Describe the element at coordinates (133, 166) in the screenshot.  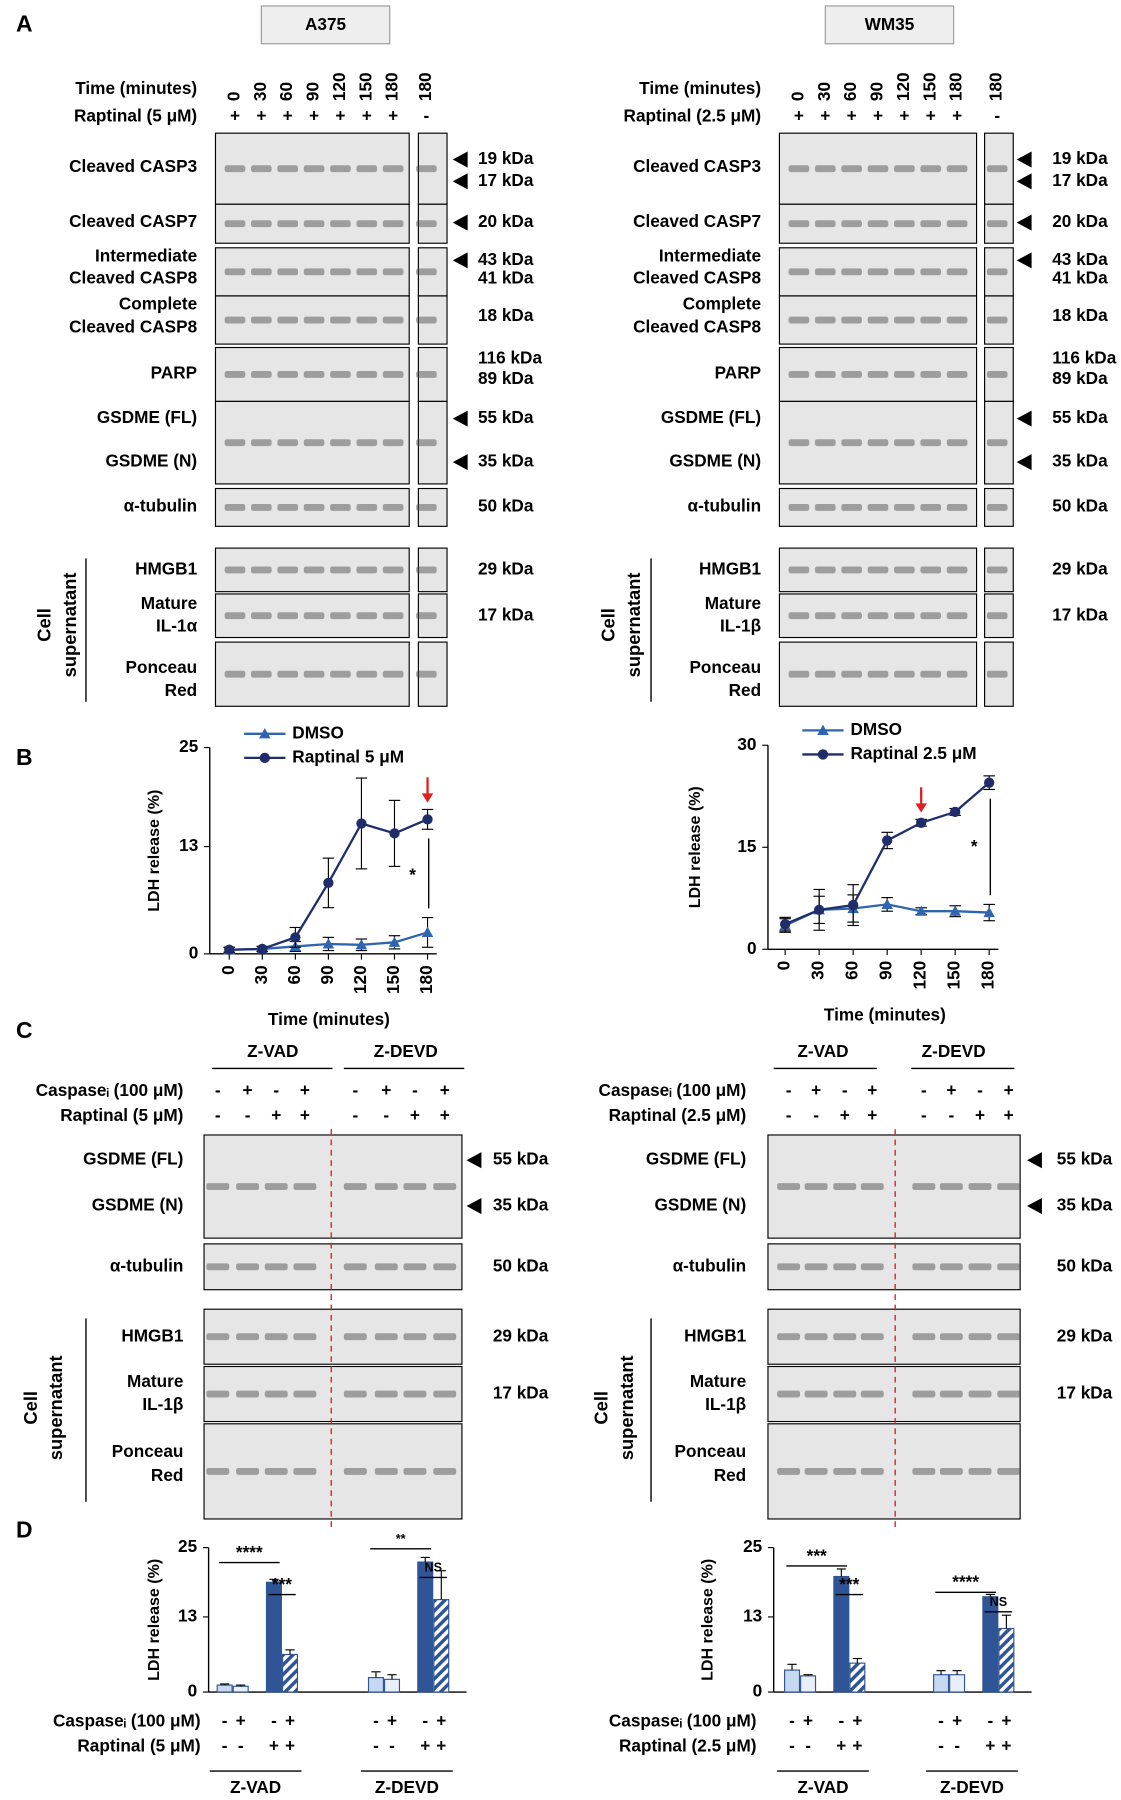
I see `row-label: Cleaved CASP3` at that location.